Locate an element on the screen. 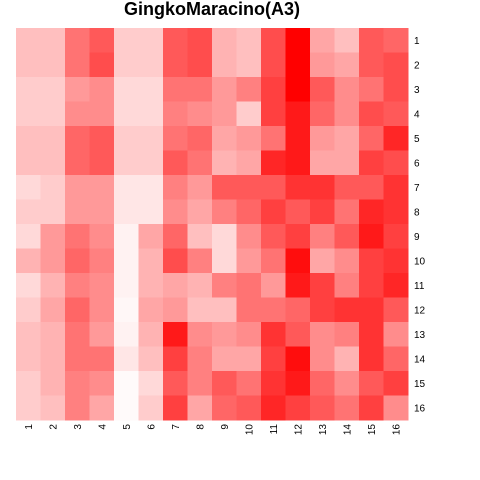 Image resolution: width=480 pixels, height=480 pixels. x-tick-label: 15 is located at coordinates (372, 430).